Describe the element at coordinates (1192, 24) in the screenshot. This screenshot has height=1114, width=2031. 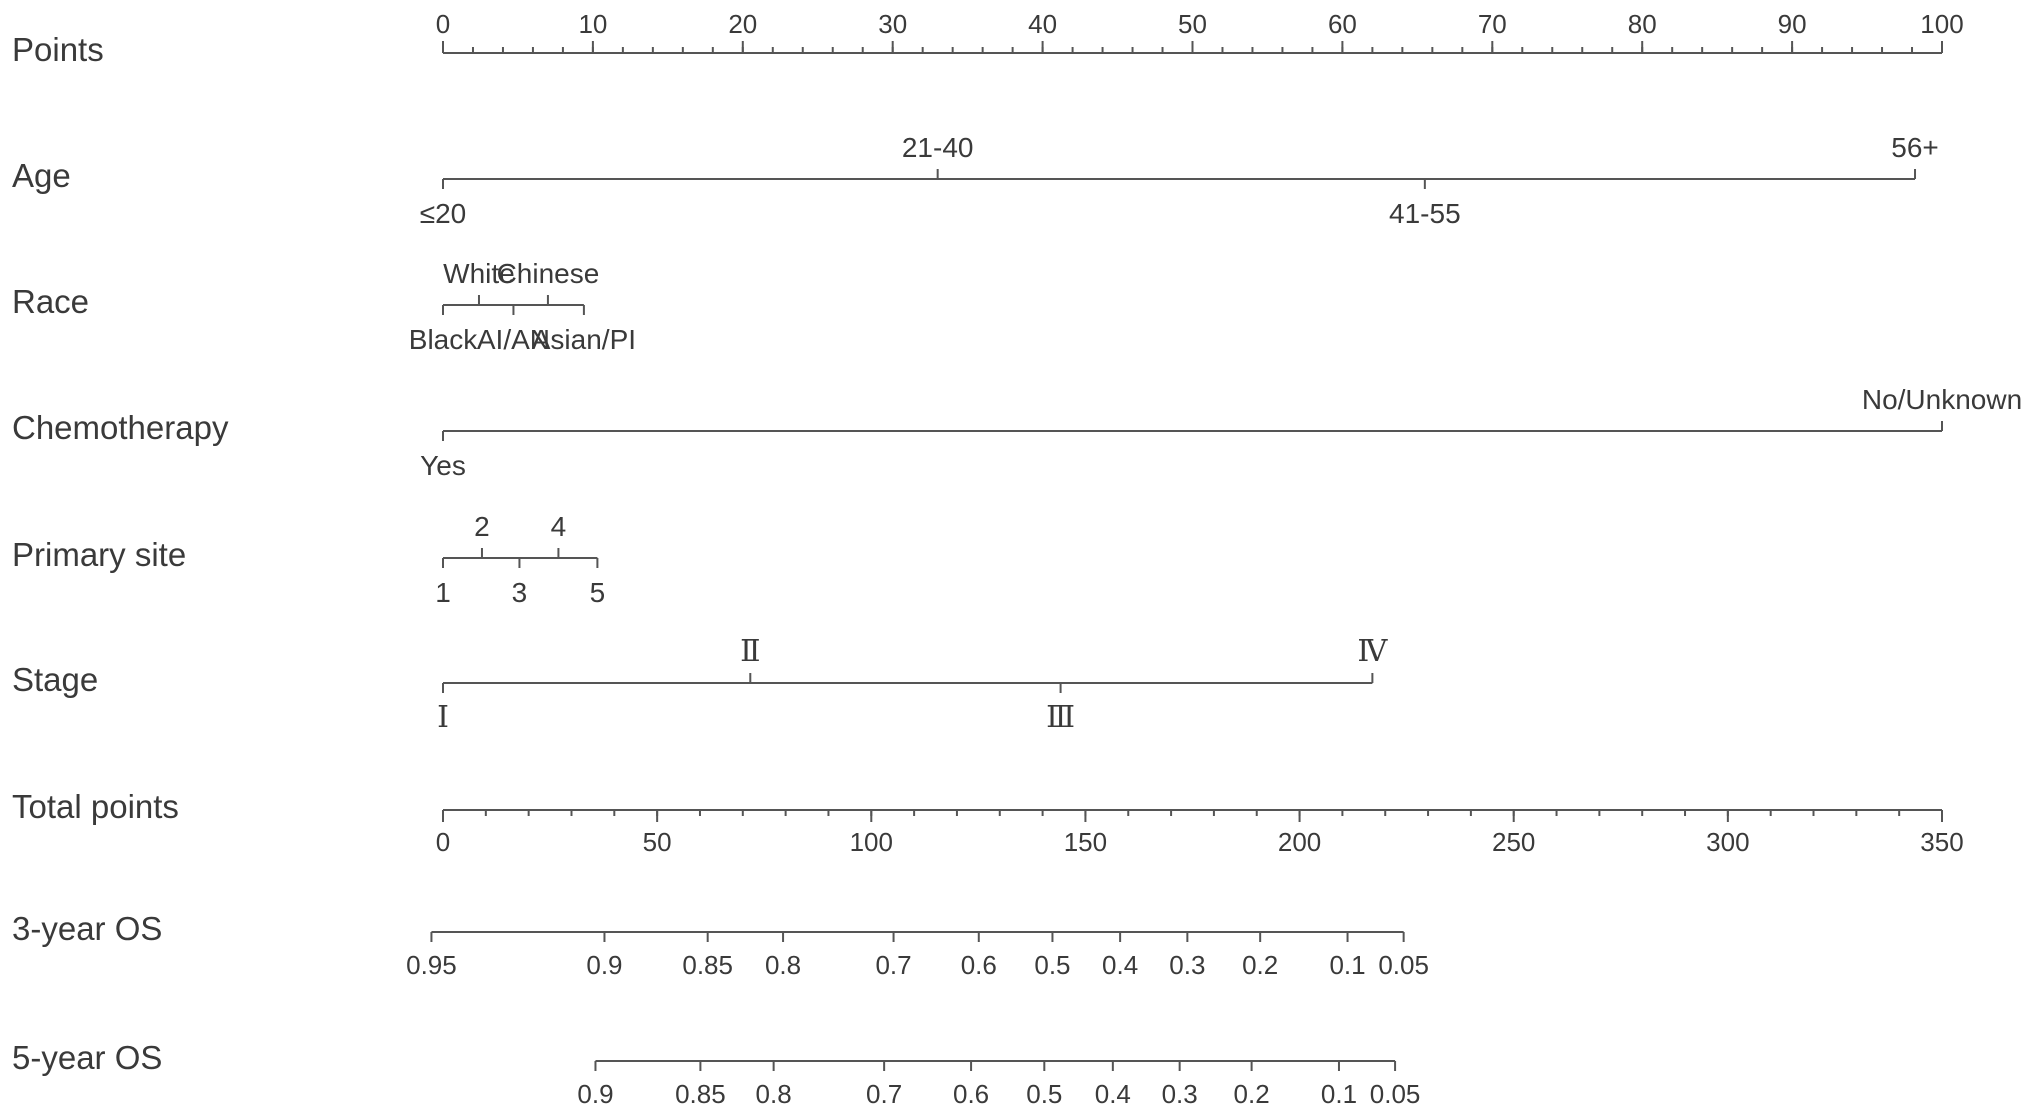
I see `points-tick-label: 50` at that location.